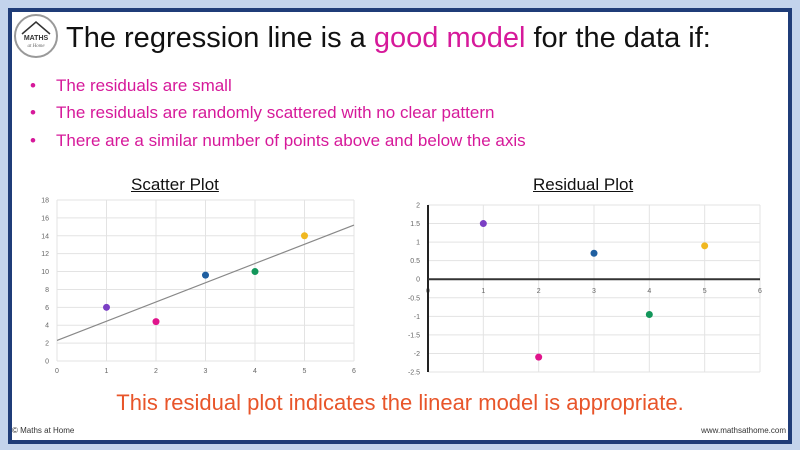 This screenshot has width=800, height=450. Describe the element at coordinates (415, 261) in the screenshot. I see `y-tick-label: 0.5` at that location.